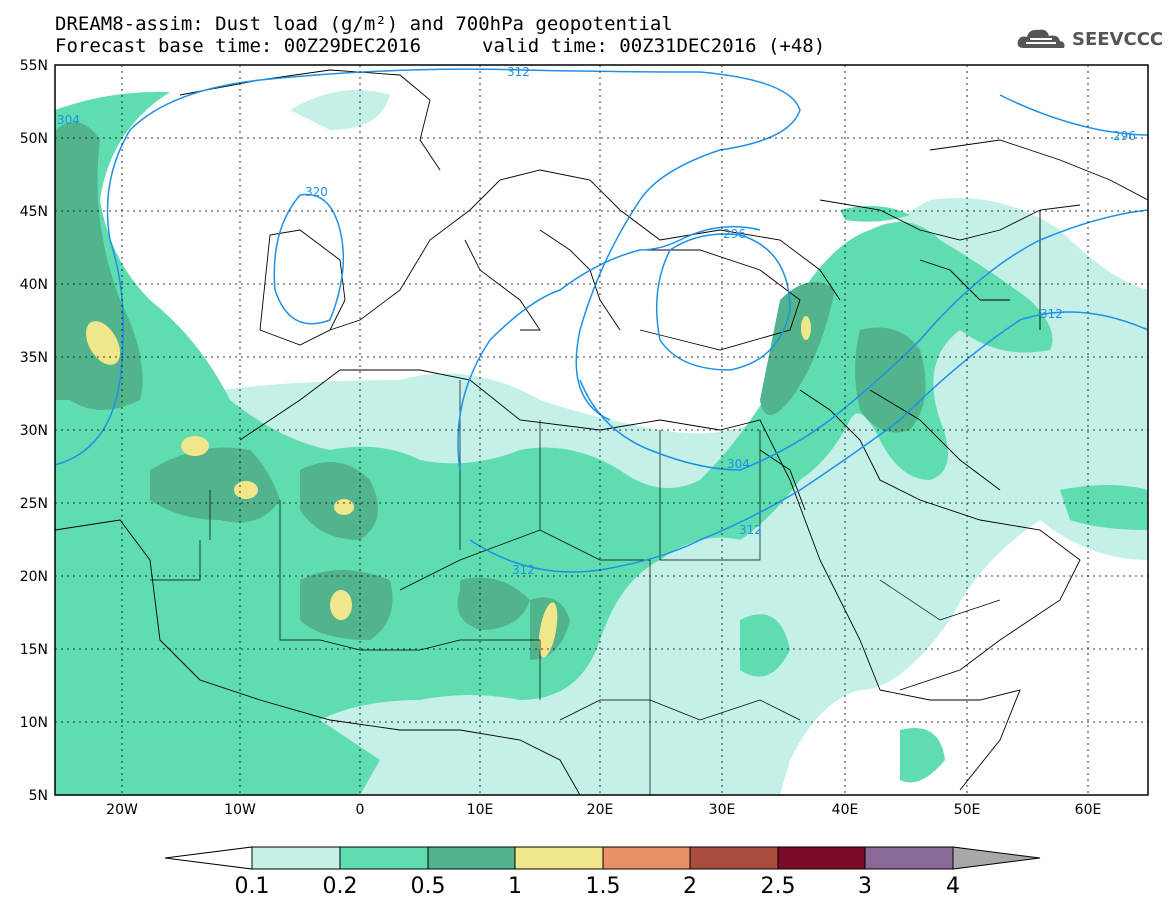  I want to click on colorbar-low-arrow, so click(208, 858).